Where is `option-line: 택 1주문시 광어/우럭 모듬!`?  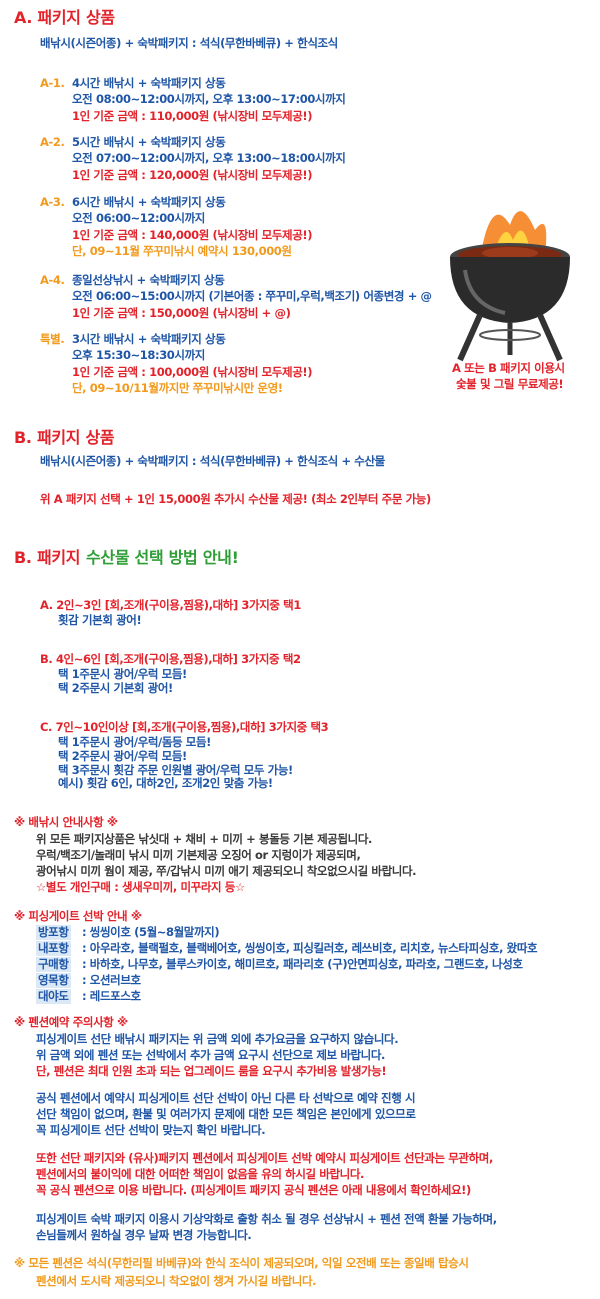 option-line: 택 1주문시 광어/우럭 모듬! is located at coordinates (122, 674).